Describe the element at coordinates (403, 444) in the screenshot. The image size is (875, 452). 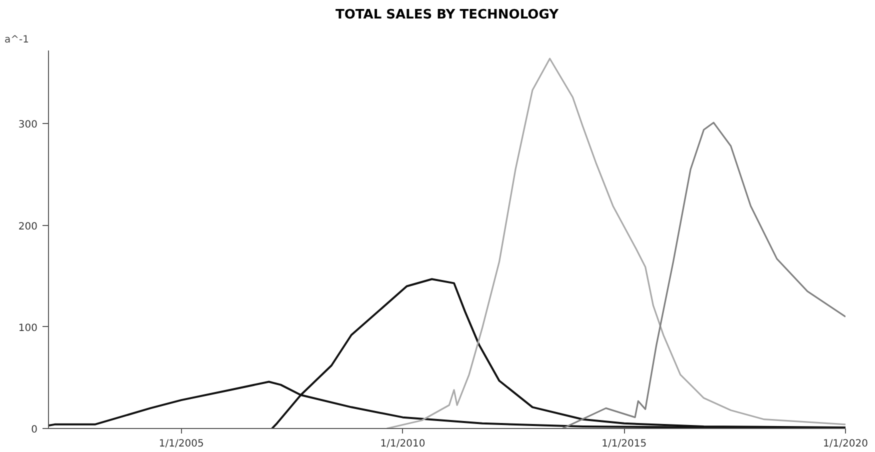
I see `x-tick-label: 1/1/2010` at that location.